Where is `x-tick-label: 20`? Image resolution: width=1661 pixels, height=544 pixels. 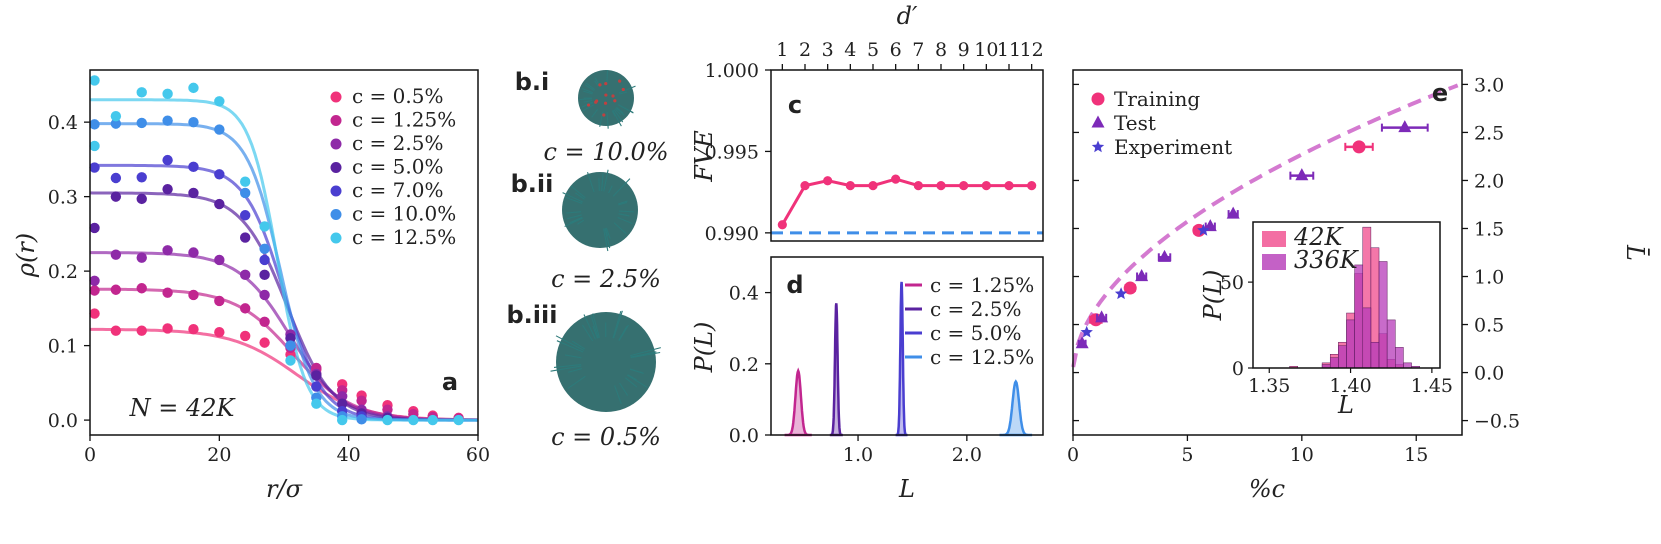
x-tick-label: 20 is located at coordinates (219, 455).